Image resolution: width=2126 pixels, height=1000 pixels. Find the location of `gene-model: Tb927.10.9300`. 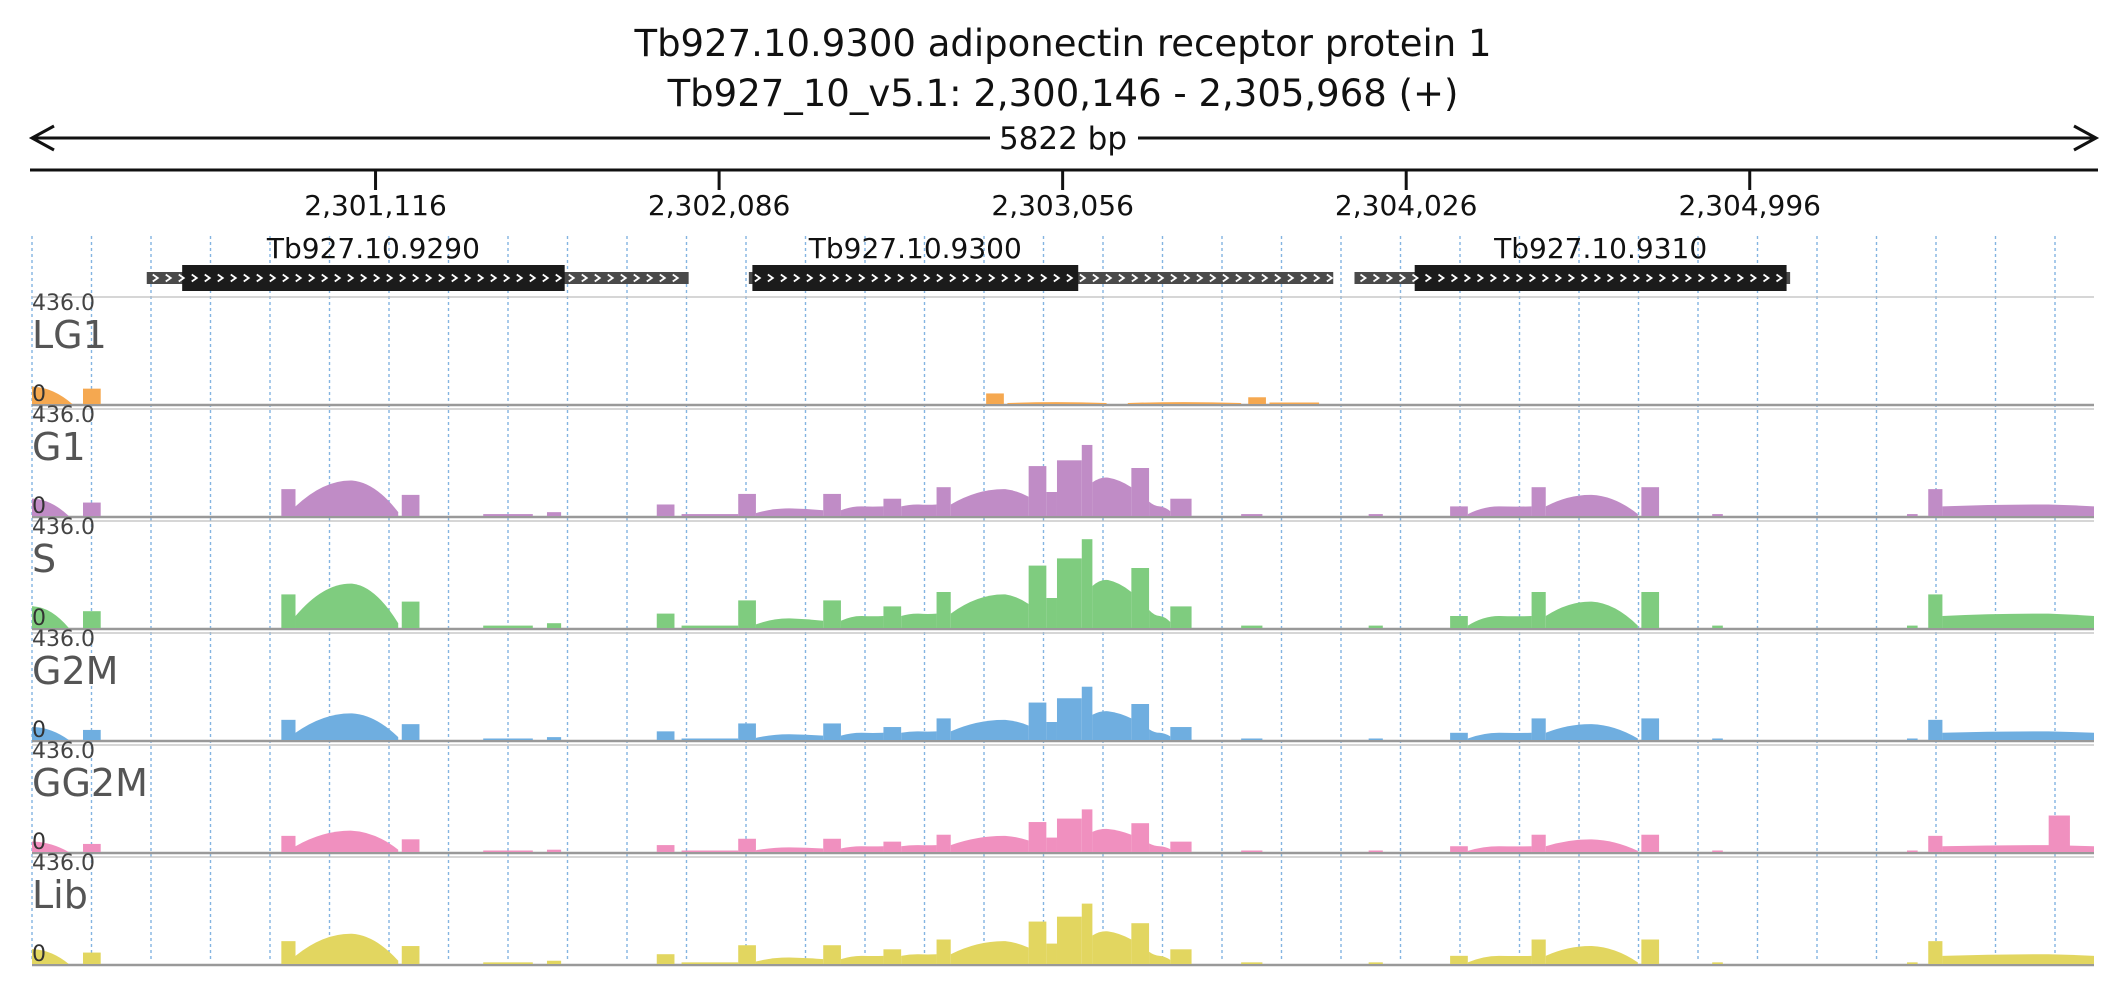

gene-model: Tb927.10.9300 is located at coordinates (1041, 261).